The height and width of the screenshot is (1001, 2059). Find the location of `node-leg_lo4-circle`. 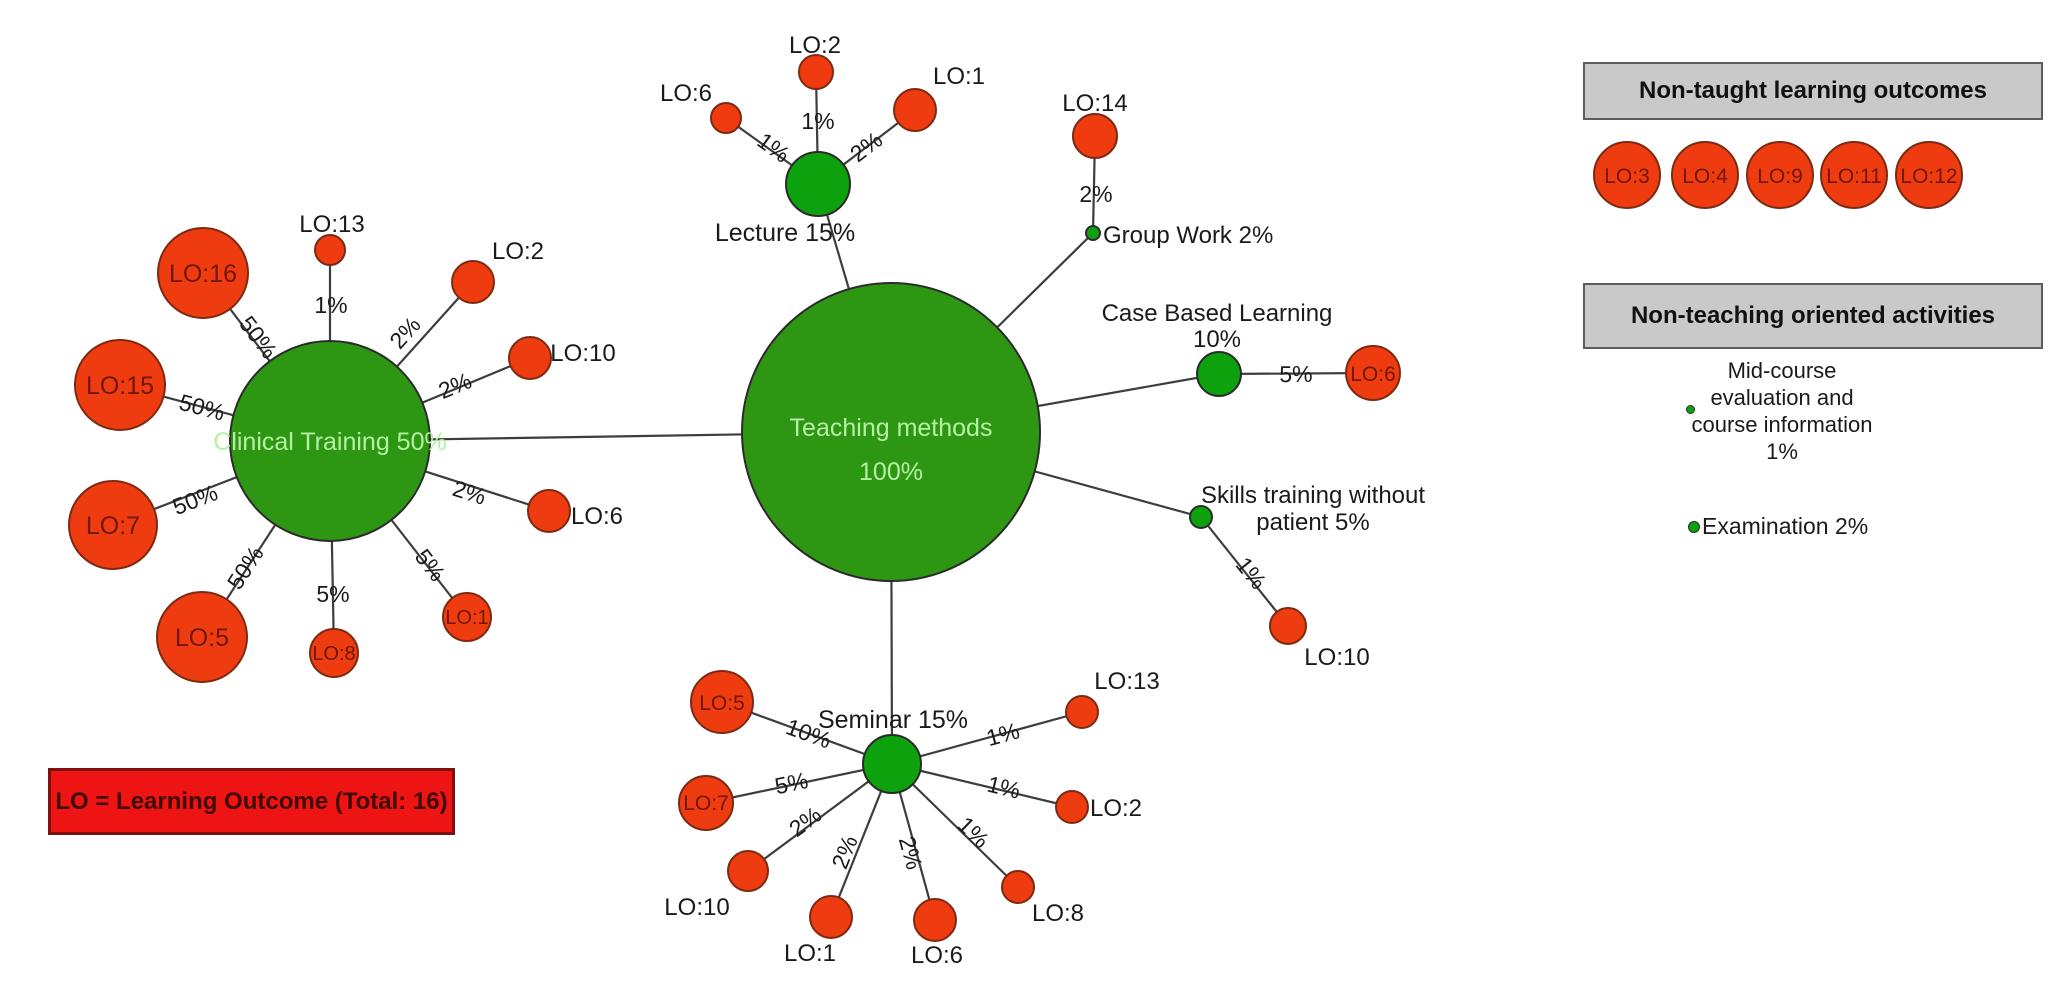

node-leg_lo4-circle is located at coordinates (1705, 175).